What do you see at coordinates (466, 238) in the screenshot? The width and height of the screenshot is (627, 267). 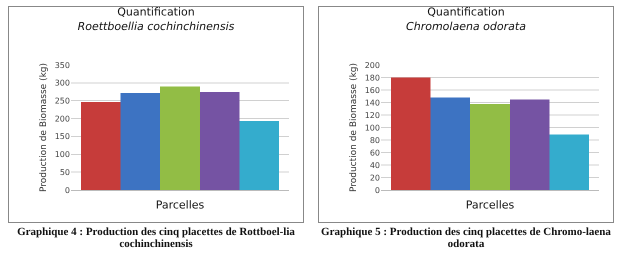 I see `text: Graphique 5 : Production des cinq placettes de Chromo-laena odorata` at bounding box center [466, 238].